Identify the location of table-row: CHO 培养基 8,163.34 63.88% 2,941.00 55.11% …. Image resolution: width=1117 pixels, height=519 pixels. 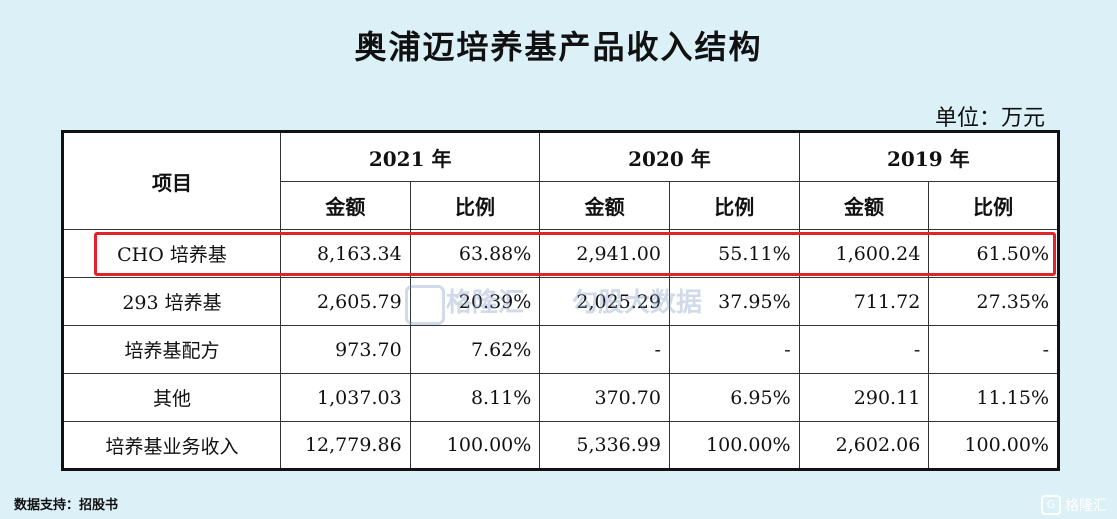
(560, 253).